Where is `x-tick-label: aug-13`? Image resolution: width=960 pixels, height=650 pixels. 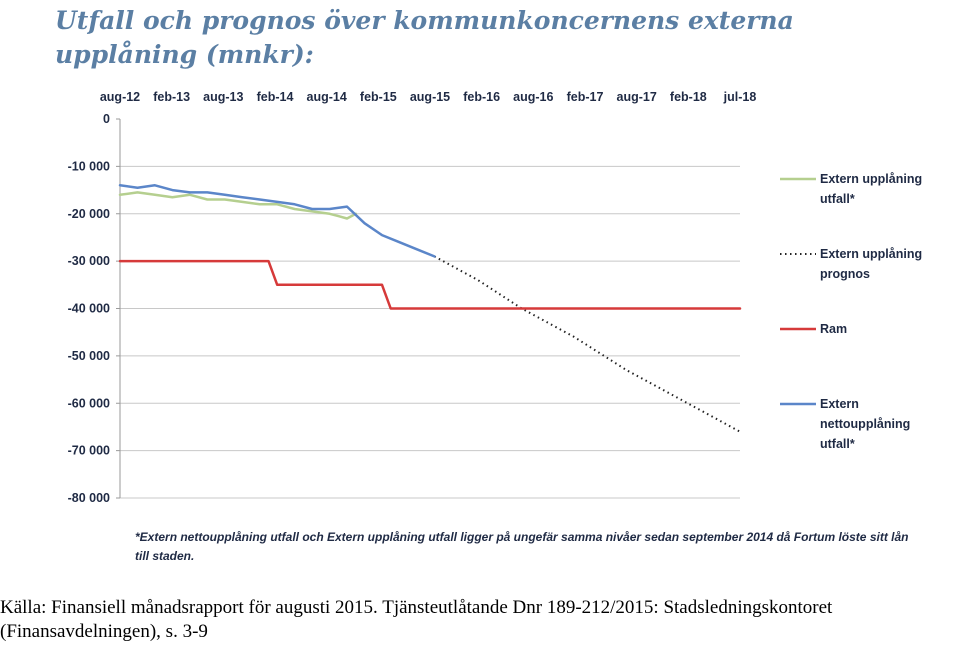
x-tick-label: aug-13 is located at coordinates (223, 97).